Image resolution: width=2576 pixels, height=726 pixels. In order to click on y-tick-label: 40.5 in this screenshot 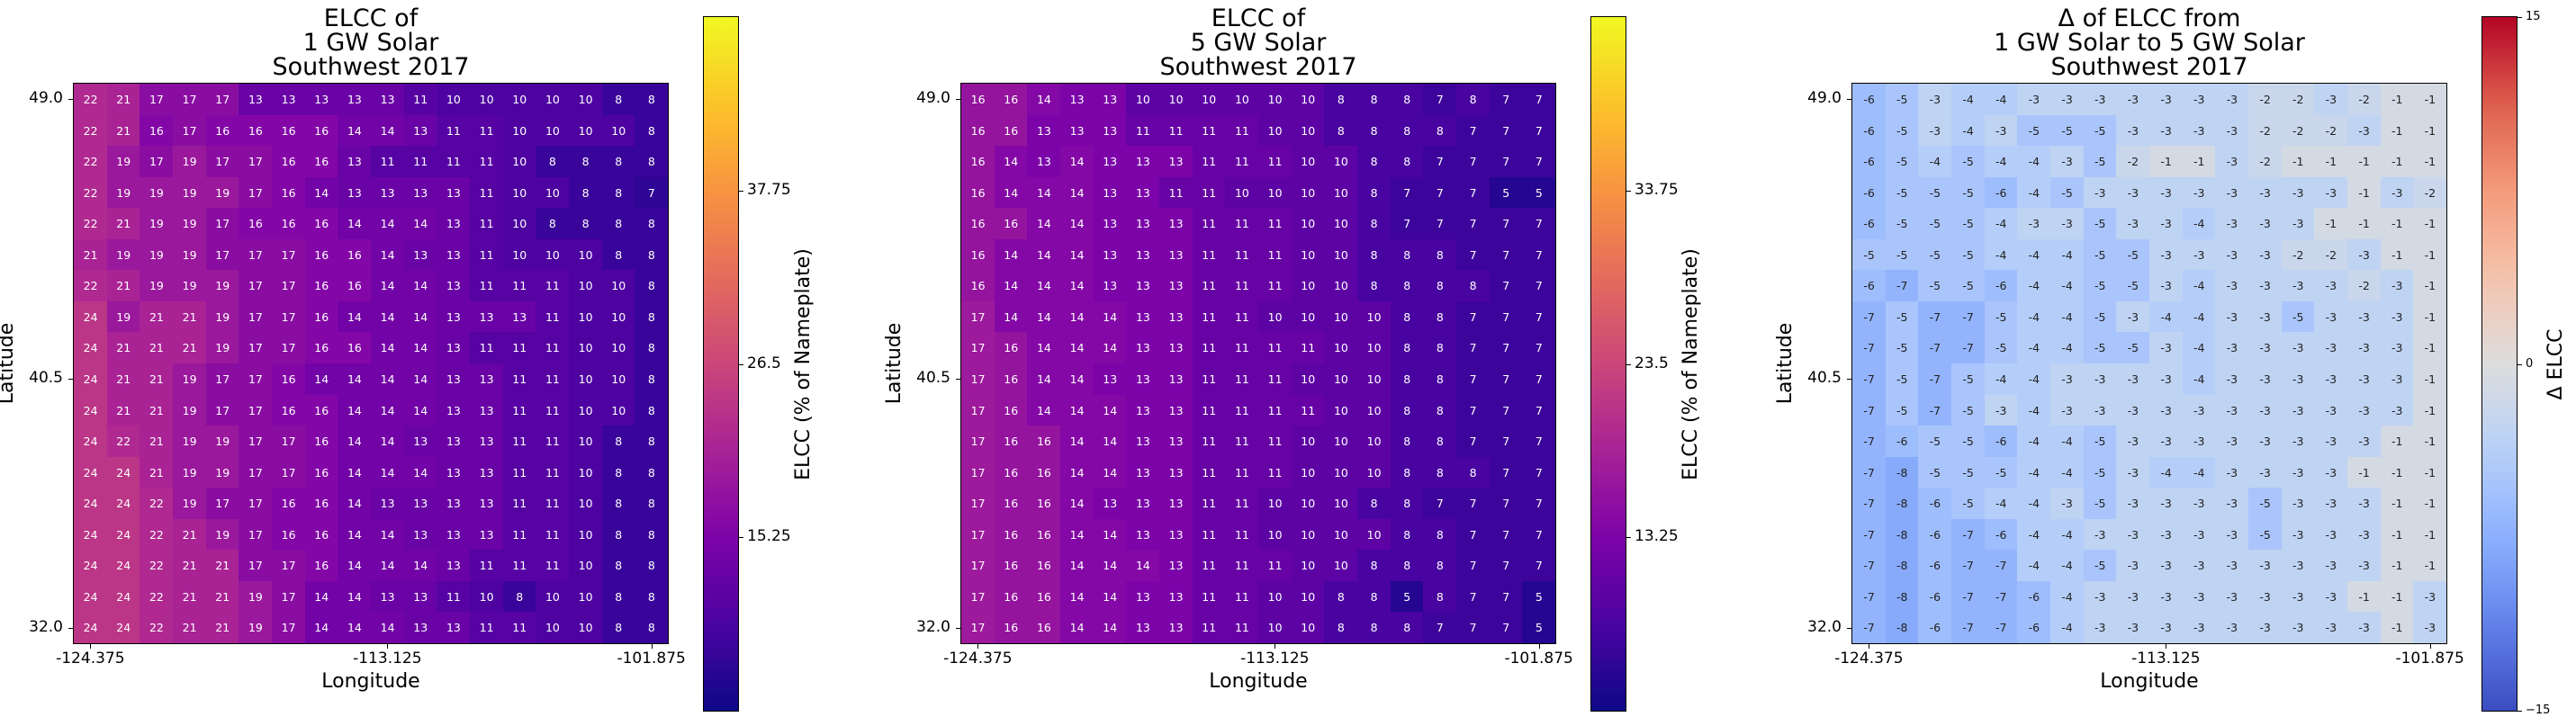, I will do `click(1824, 378)`.